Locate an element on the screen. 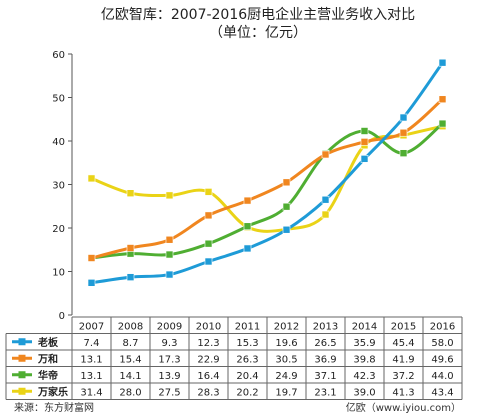  data-label: 17.3 is located at coordinates (169, 359).